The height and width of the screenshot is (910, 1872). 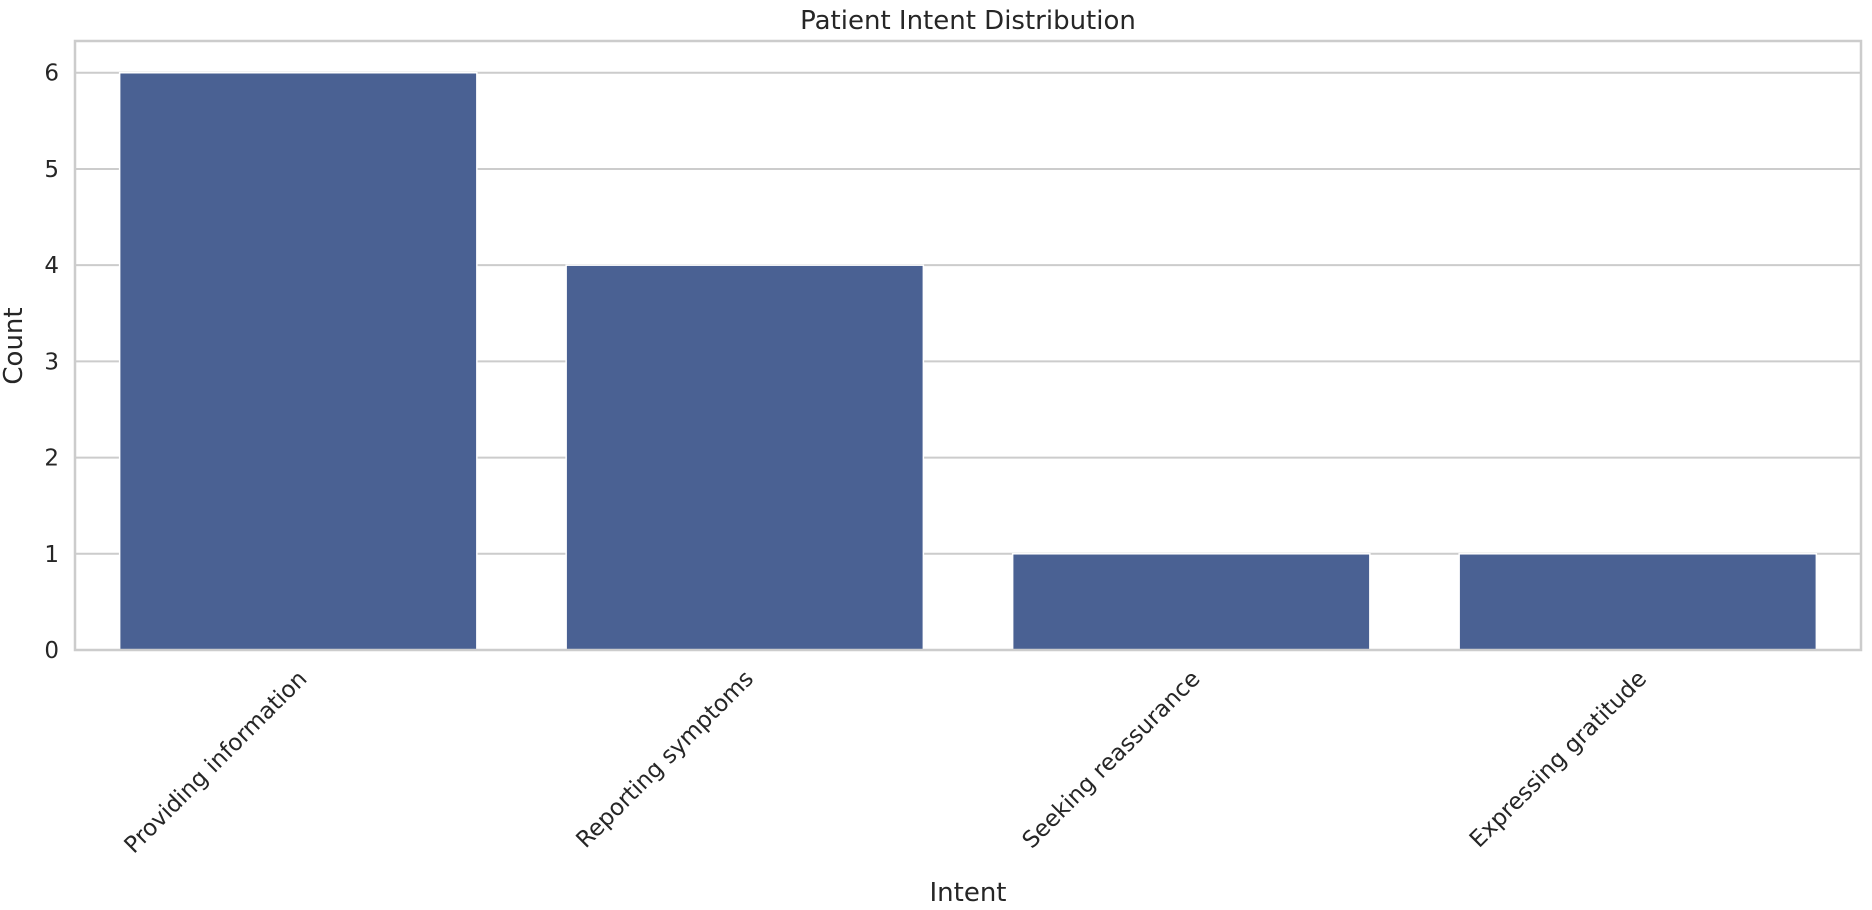 I want to click on y-tick-label: 2, so click(x=51, y=459).